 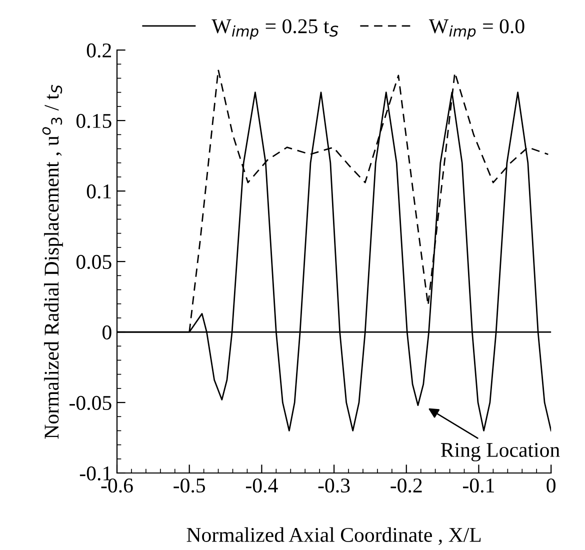 What do you see at coordinates (333, 536) in the screenshot?
I see `x-axis-title: Normalized Axial Coordinate , X/L` at bounding box center [333, 536].